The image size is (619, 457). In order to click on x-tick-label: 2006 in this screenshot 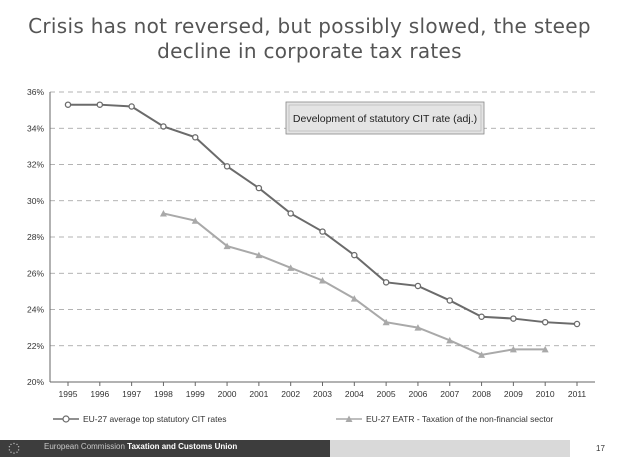, I will do `click(417, 394)`.